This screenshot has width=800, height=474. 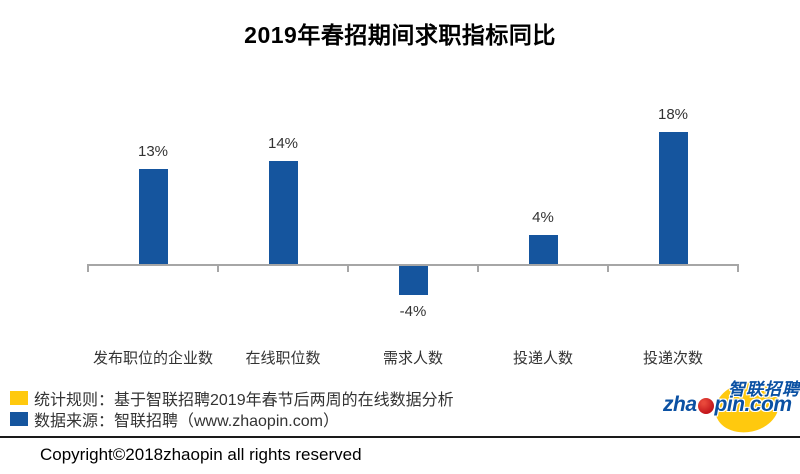 I want to click on category-label-2: 需求人数, so click(x=412, y=358).